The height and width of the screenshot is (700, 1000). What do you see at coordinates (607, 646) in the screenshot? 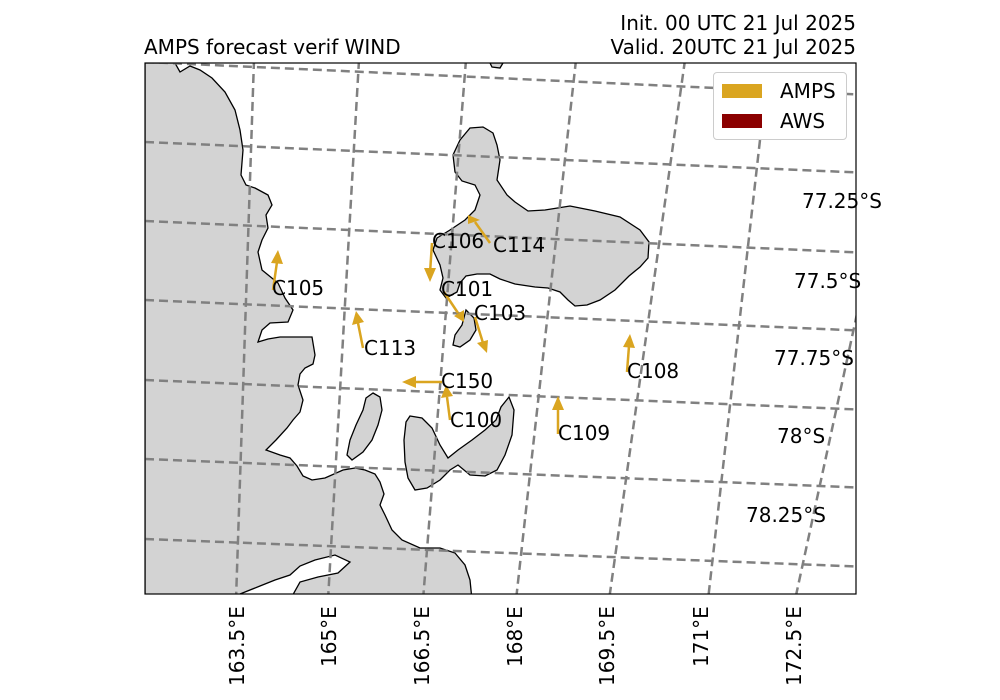
I see `lon-label: 169.5°E` at bounding box center [607, 646].